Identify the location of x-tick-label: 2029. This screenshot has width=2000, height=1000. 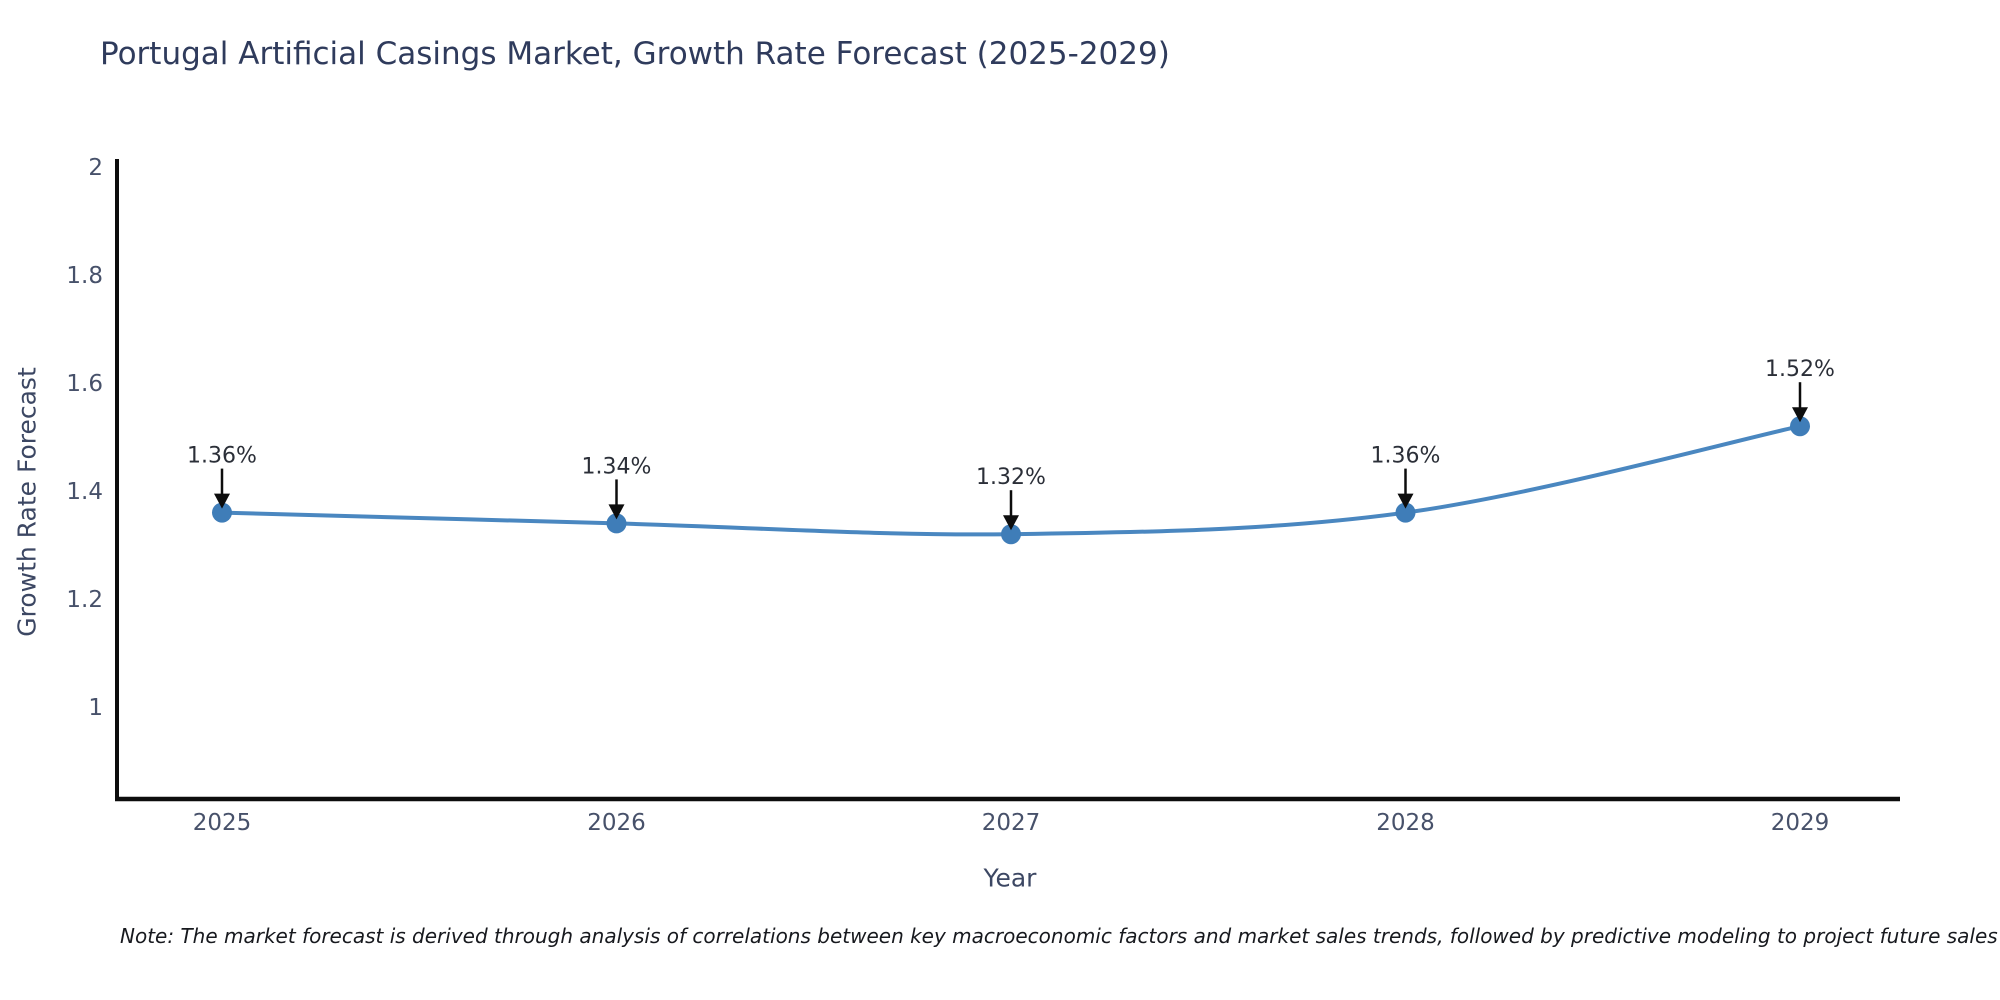
(1800, 823).